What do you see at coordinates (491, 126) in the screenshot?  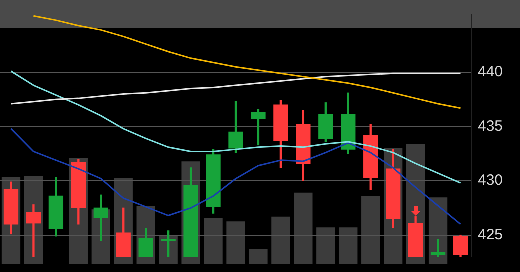 I see `y-tick-label: 435` at bounding box center [491, 126].